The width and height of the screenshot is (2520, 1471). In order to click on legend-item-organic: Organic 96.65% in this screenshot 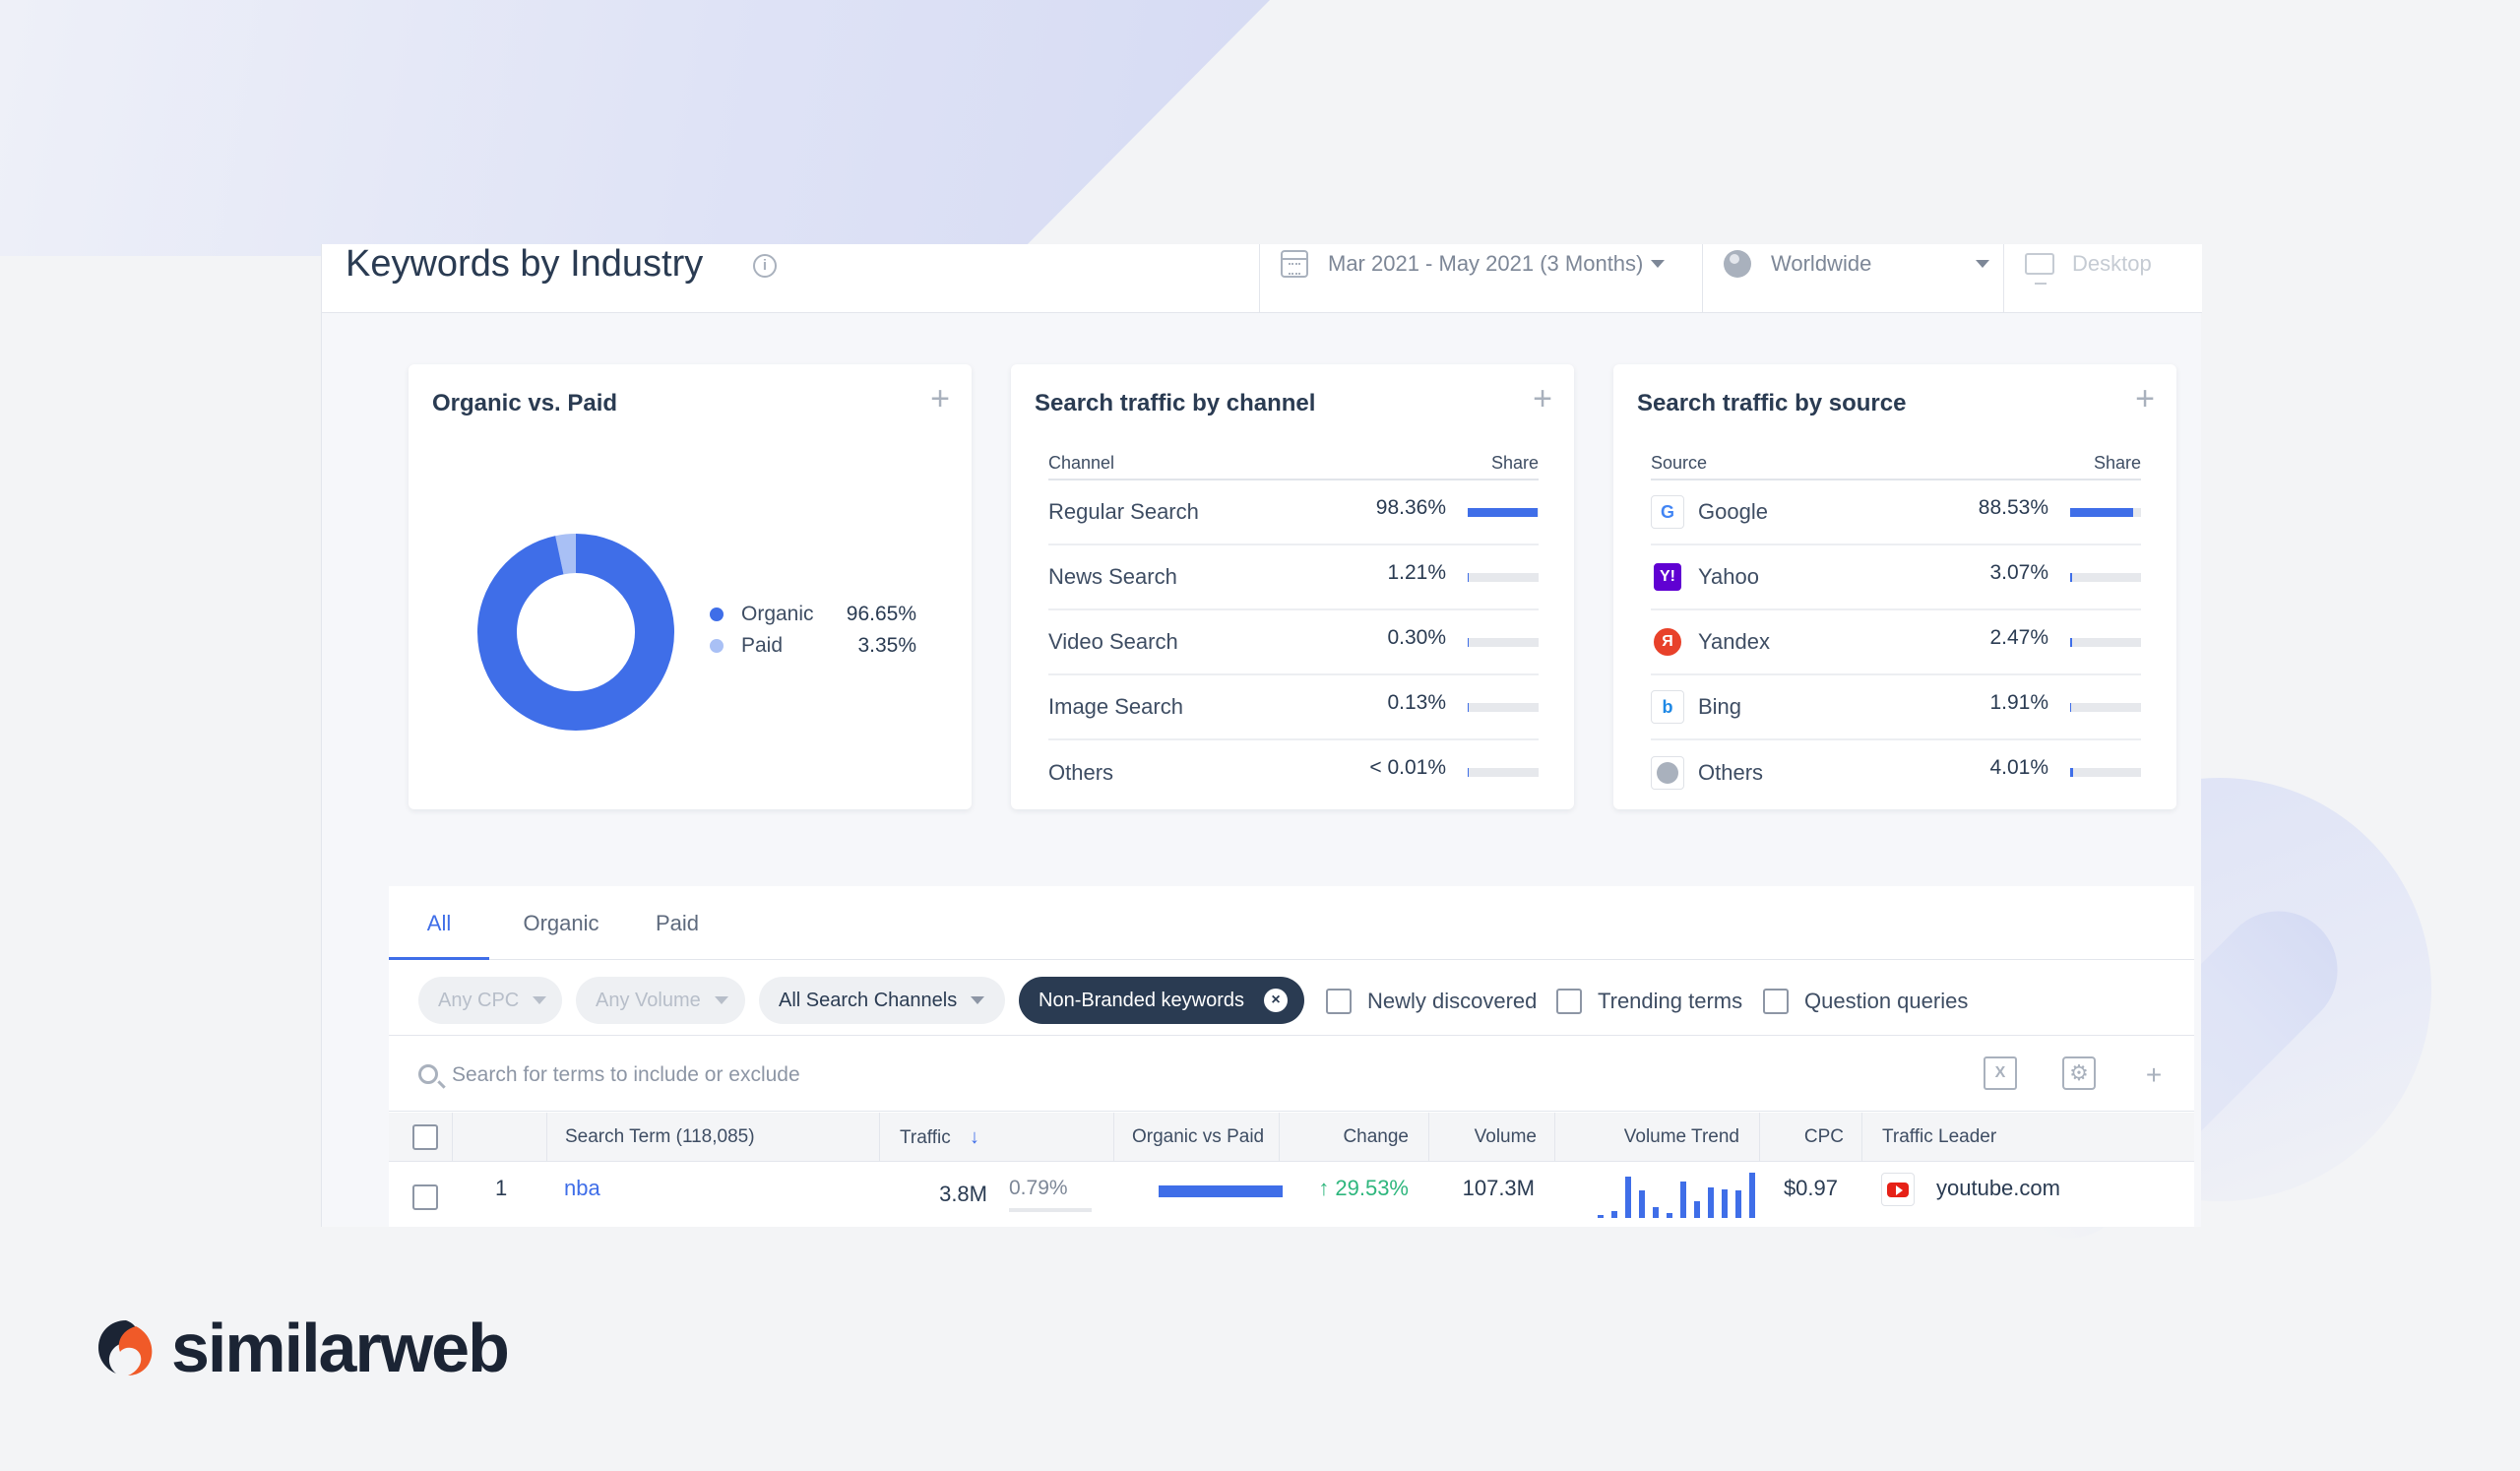, I will do `click(813, 614)`.